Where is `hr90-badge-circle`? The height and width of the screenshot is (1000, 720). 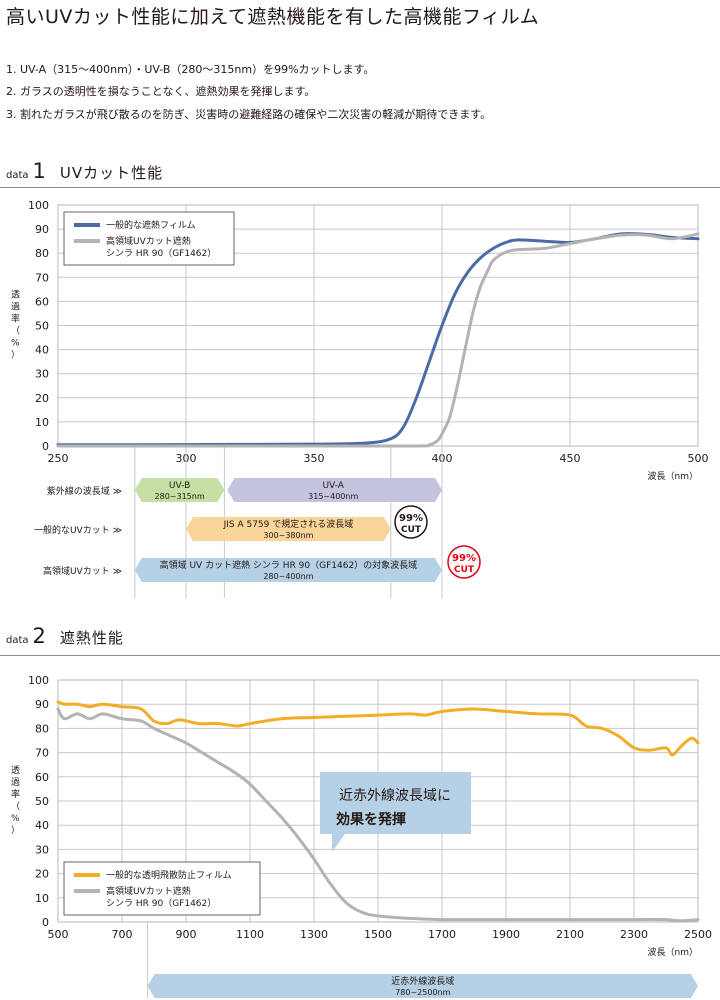 hr90-badge-circle is located at coordinates (464, 562).